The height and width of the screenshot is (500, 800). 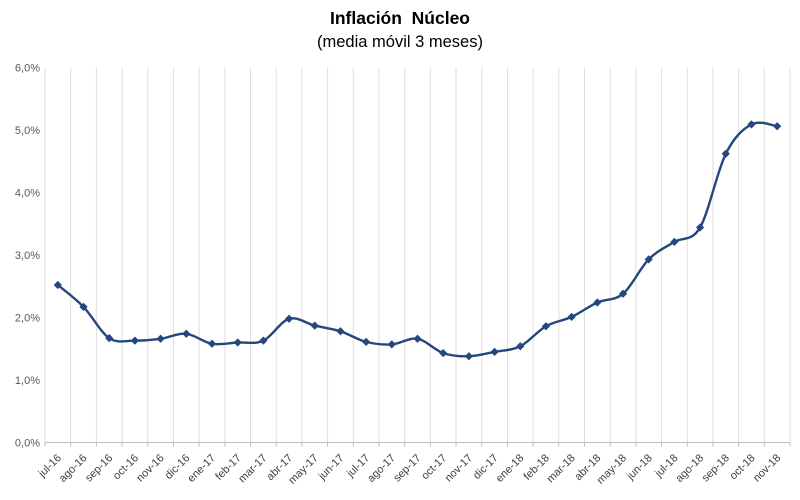 What do you see at coordinates (690, 468) in the screenshot?
I see `x-tick-label: ago-18` at bounding box center [690, 468].